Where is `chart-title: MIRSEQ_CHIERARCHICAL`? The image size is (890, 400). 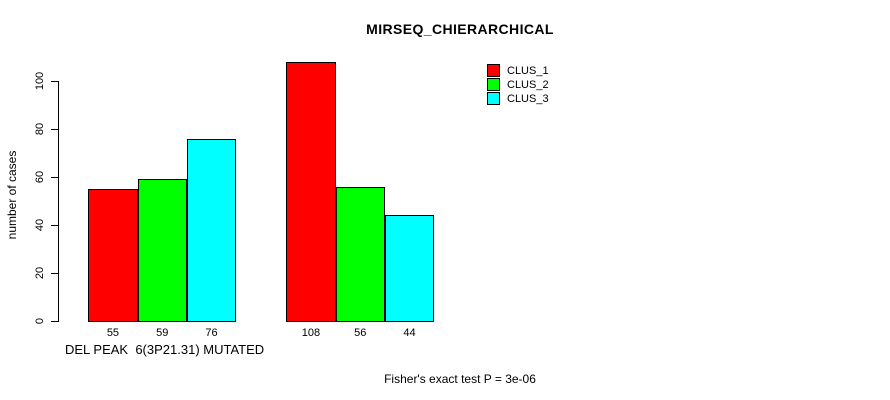
chart-title: MIRSEQ_CHIERARCHICAL is located at coordinates (460, 29).